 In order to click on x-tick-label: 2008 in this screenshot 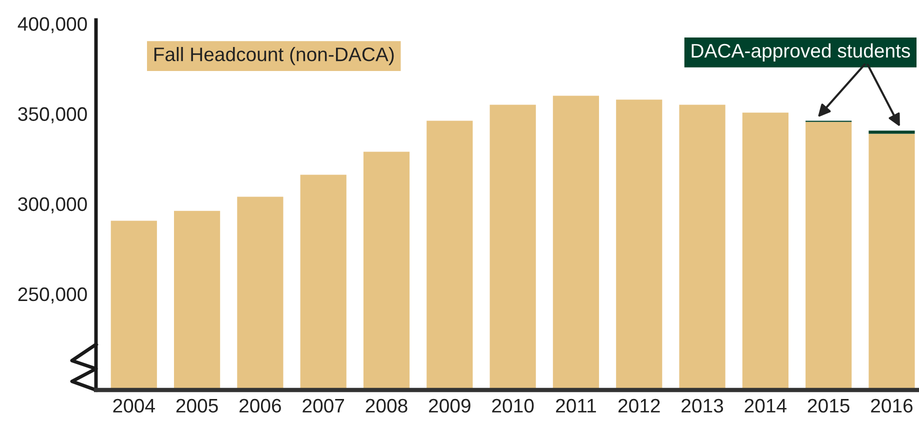, I will do `click(387, 405)`.